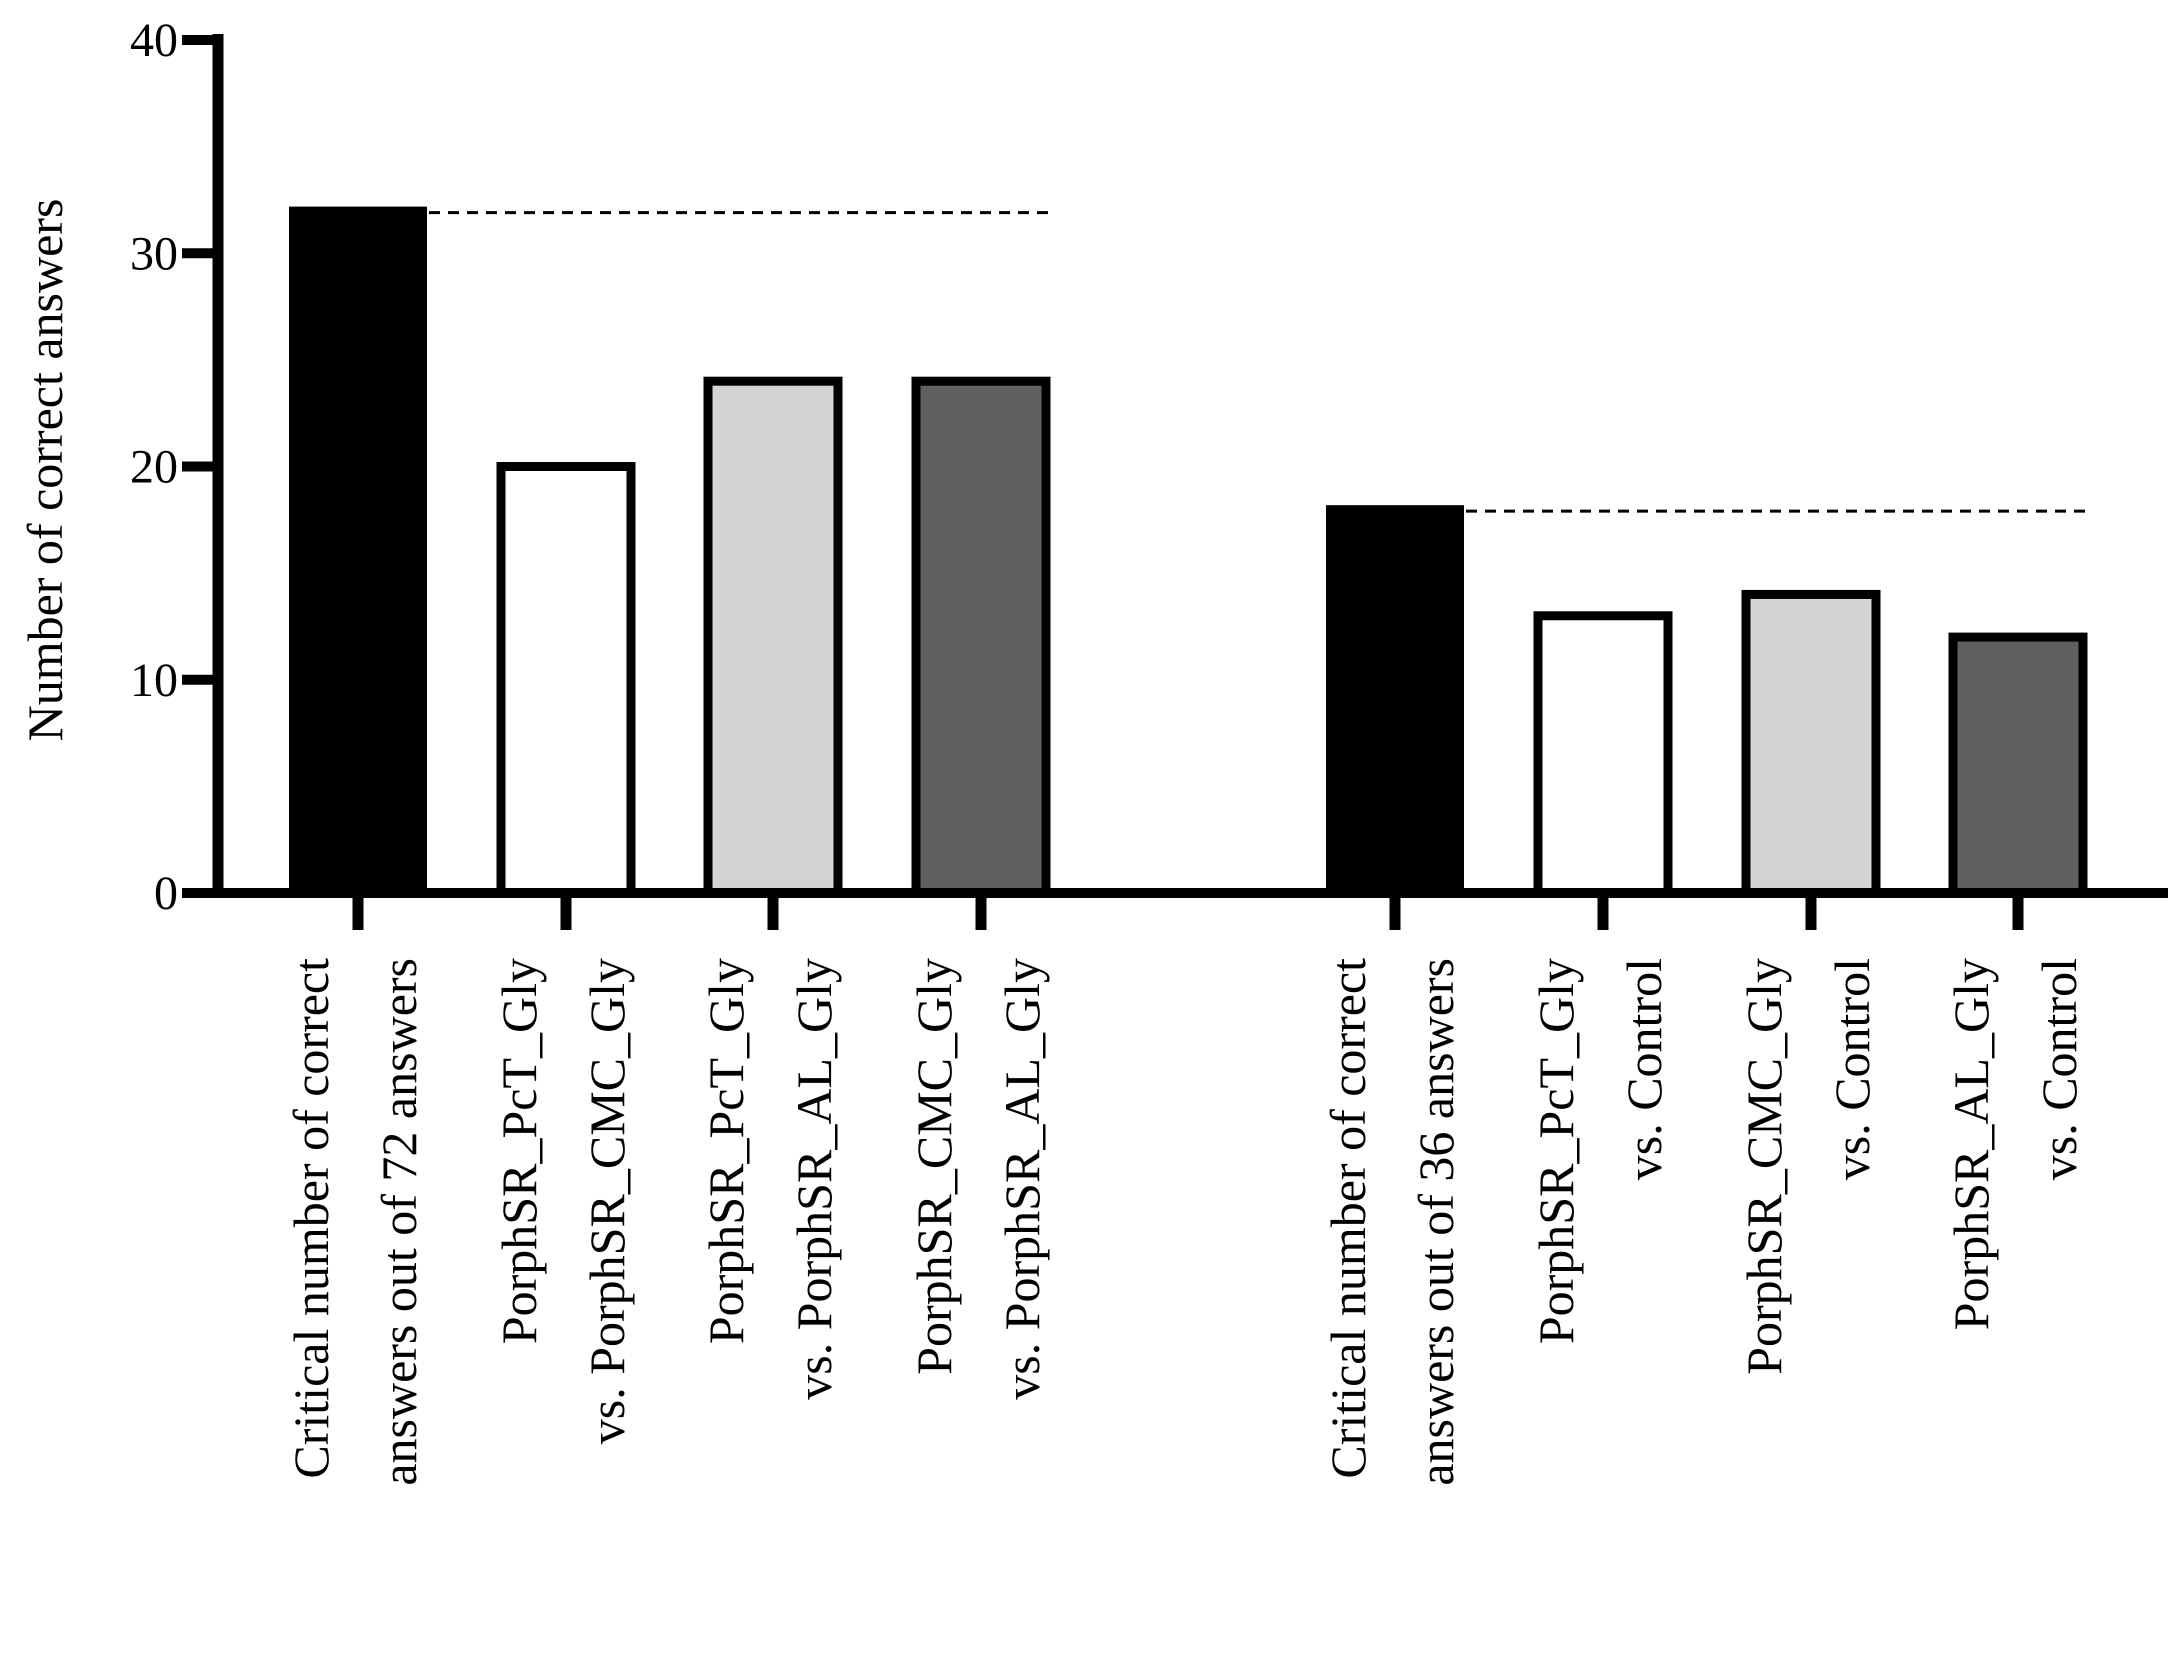 Image resolution: width=2180 pixels, height=1656 pixels. Describe the element at coordinates (1436, 1222) in the screenshot. I see `x-tick-label: answers out of 36 answers` at that location.